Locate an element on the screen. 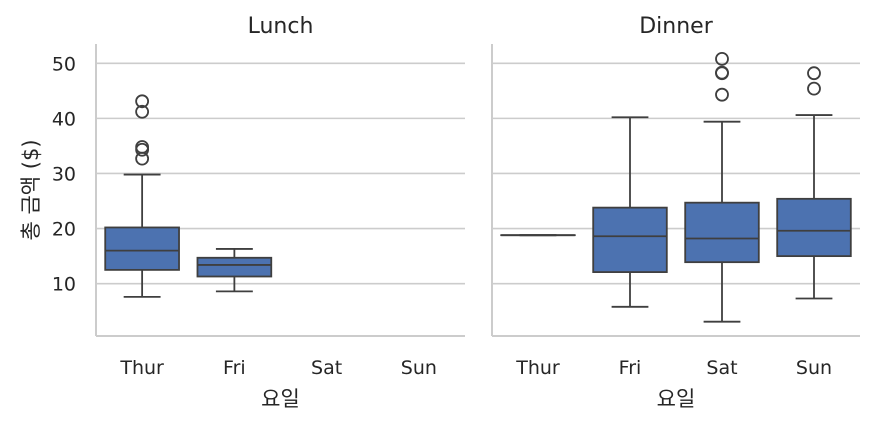 This screenshot has width=874, height=426. y-tick-label: 40 is located at coordinates (64, 119).